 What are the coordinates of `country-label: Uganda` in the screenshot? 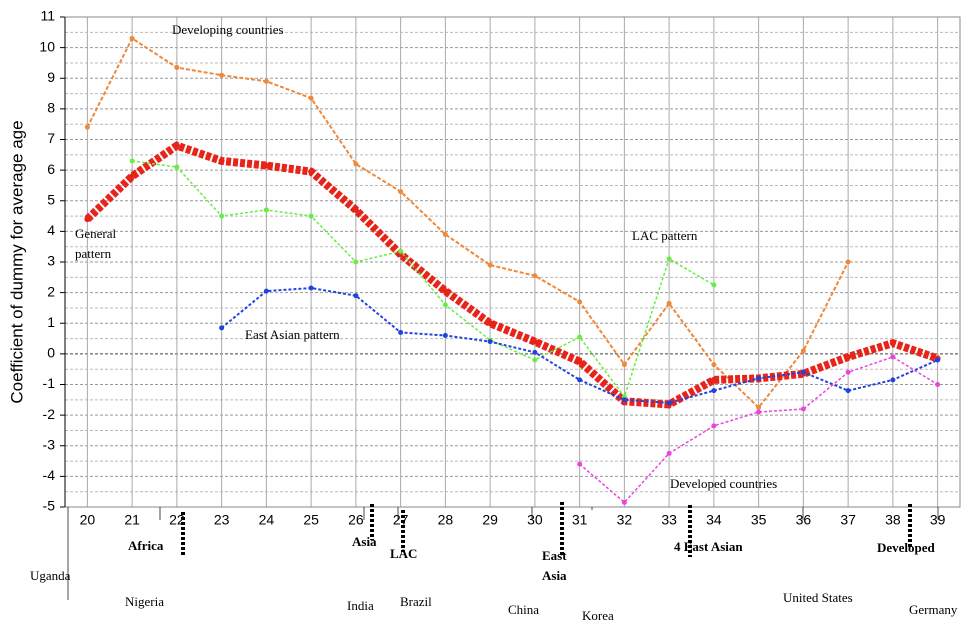 It's located at (50, 575).